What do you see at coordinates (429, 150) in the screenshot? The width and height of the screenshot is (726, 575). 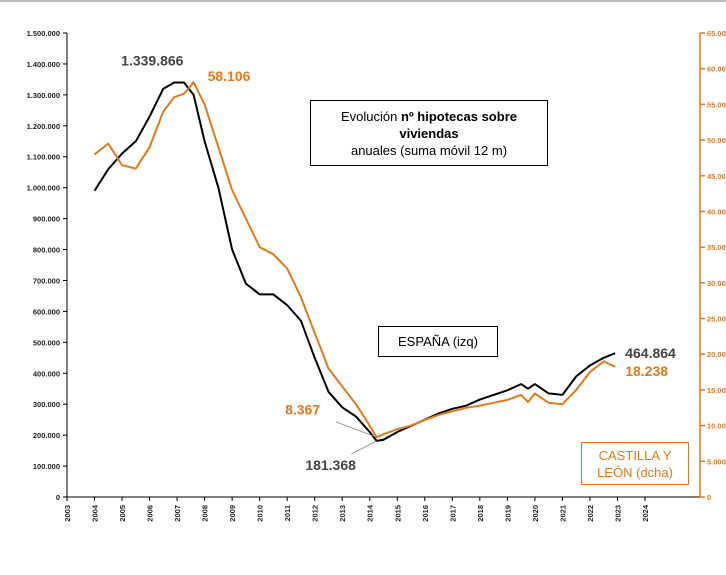 I see `chart-title-line2: anuales (suma móvil 12 m)` at bounding box center [429, 150].